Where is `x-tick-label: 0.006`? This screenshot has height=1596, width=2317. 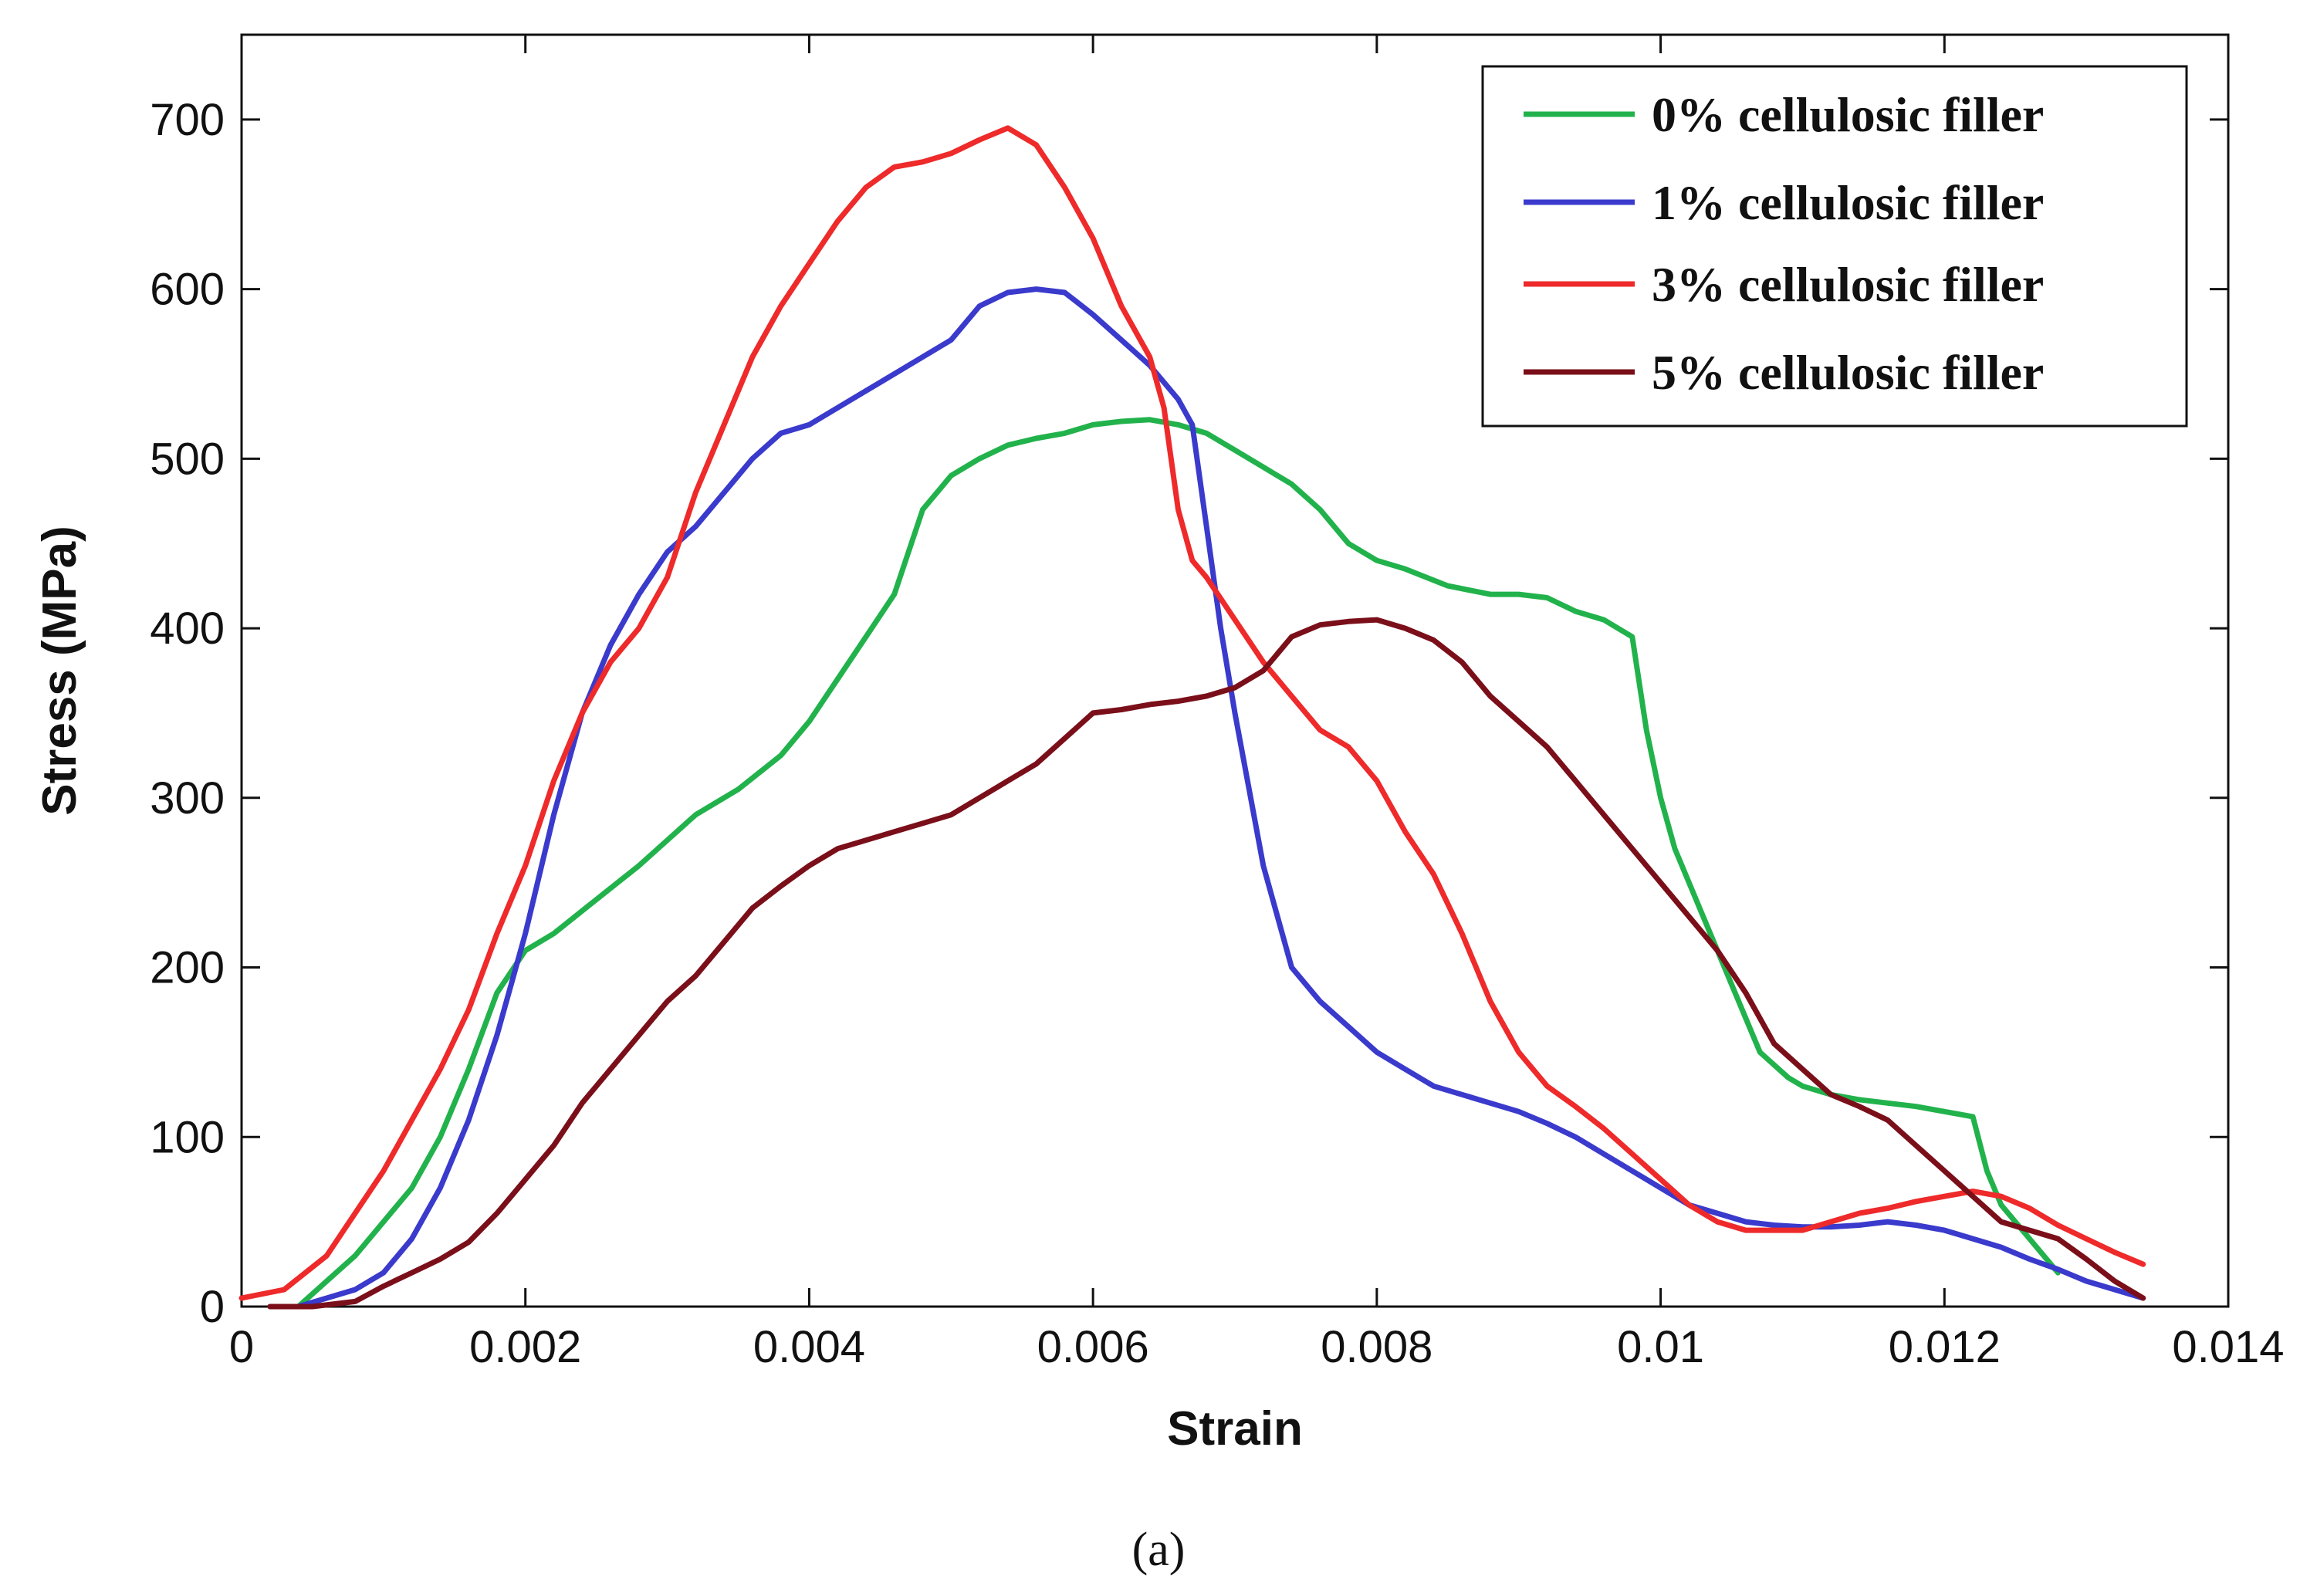 x-tick-label: 0.006 is located at coordinates (1093, 1347).